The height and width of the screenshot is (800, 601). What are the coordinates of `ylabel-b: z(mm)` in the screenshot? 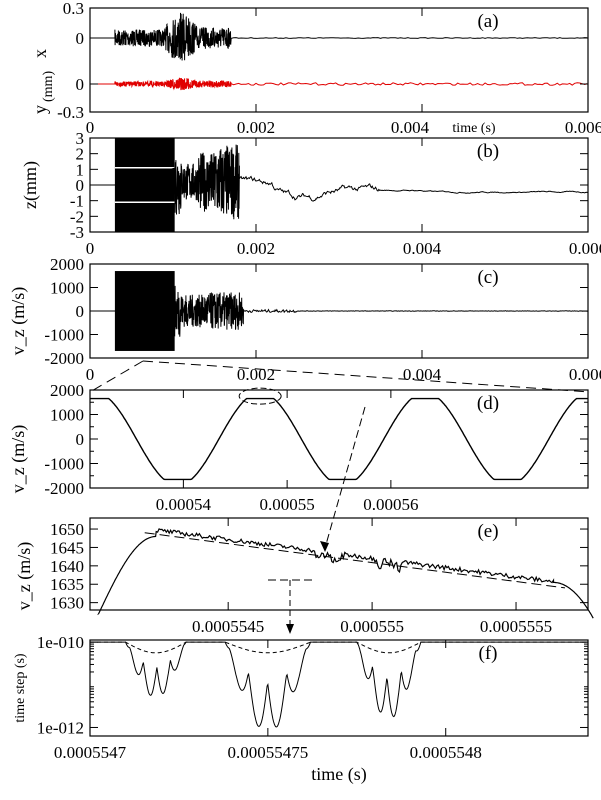 It's located at (30, 185).